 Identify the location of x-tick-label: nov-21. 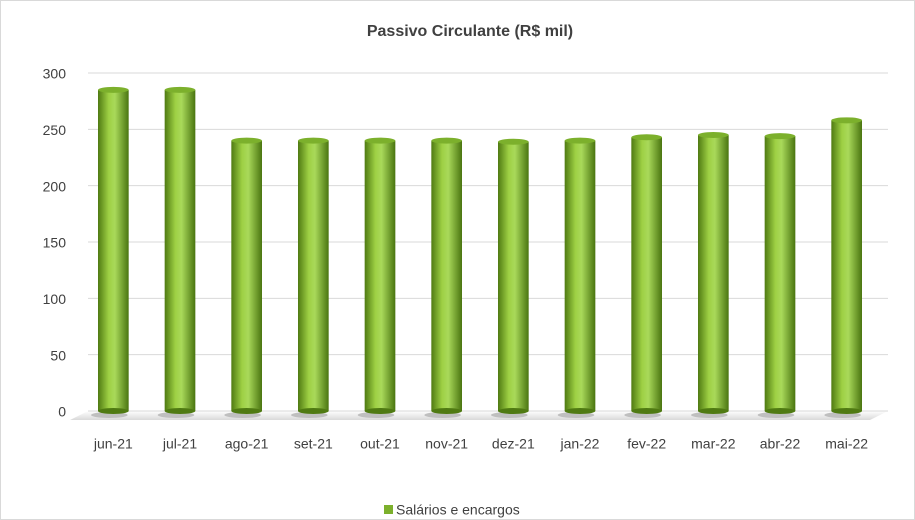
(446, 444).